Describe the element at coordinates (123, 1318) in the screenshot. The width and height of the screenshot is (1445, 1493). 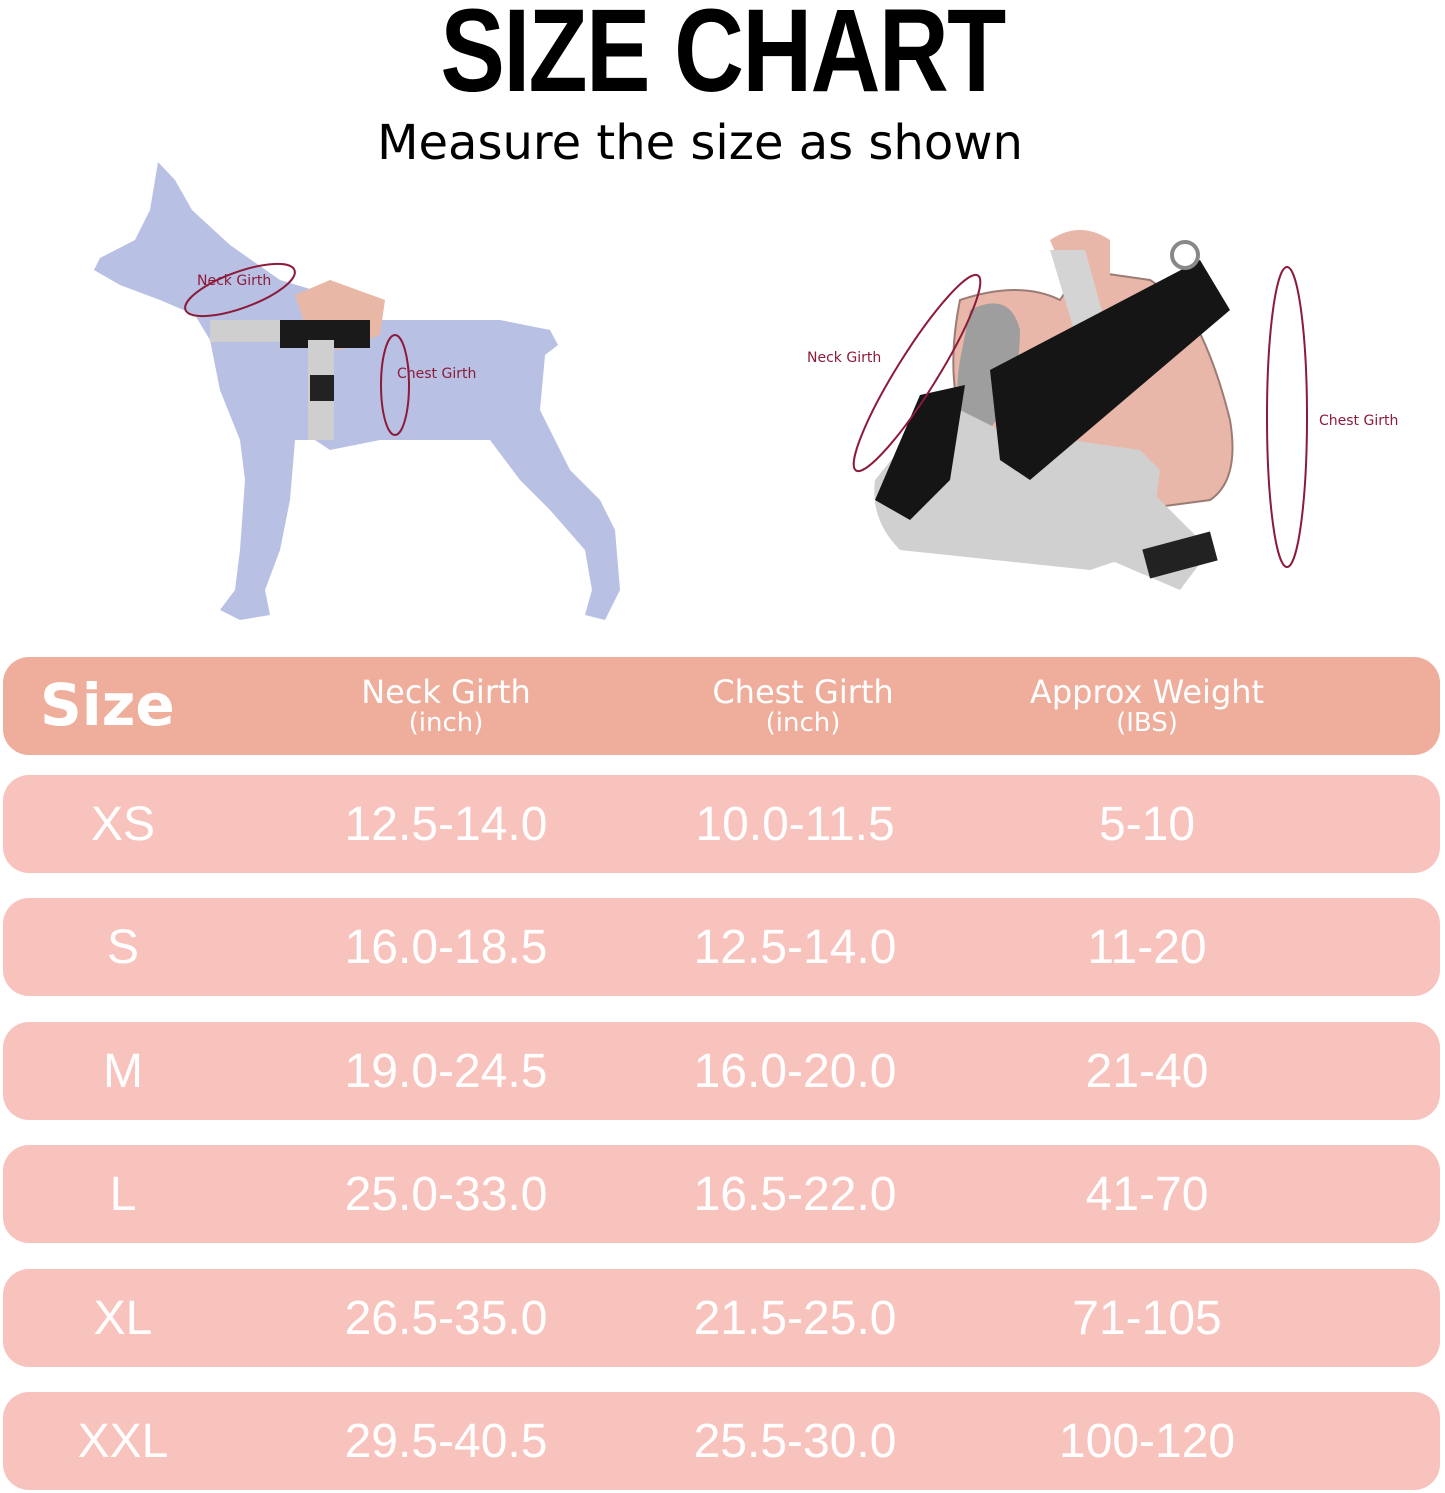
I see `cell-size: XL` at that location.